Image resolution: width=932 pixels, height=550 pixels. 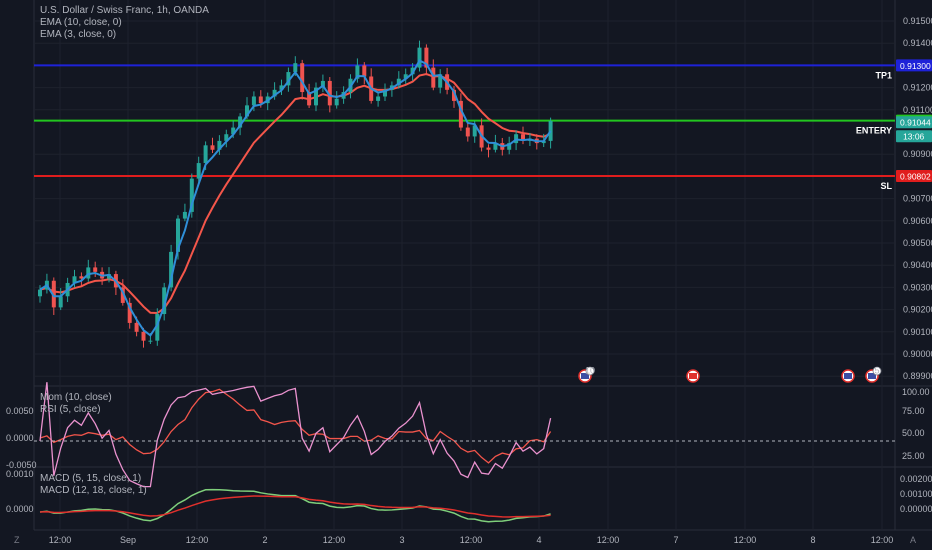 I want to click on macd-fast-path, so click(x=295, y=505).